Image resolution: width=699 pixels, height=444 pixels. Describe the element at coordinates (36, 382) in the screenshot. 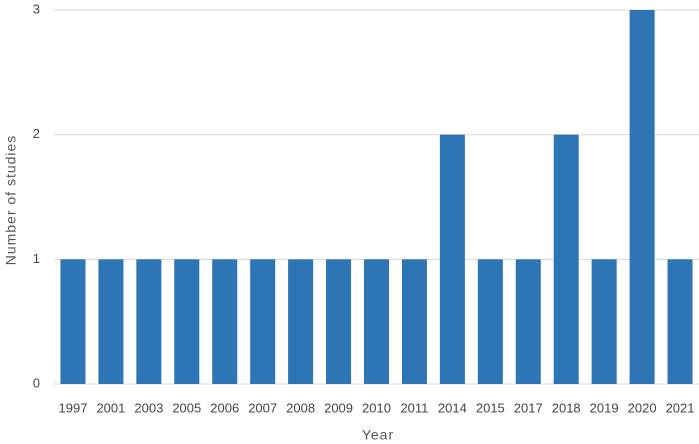

I see `y-tick-label: 0` at that location.